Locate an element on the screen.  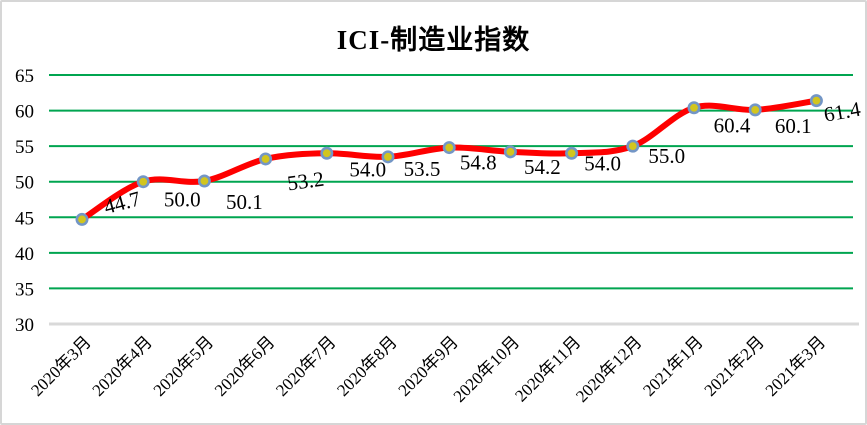
data-point-label: 60.4 is located at coordinates (732, 126).